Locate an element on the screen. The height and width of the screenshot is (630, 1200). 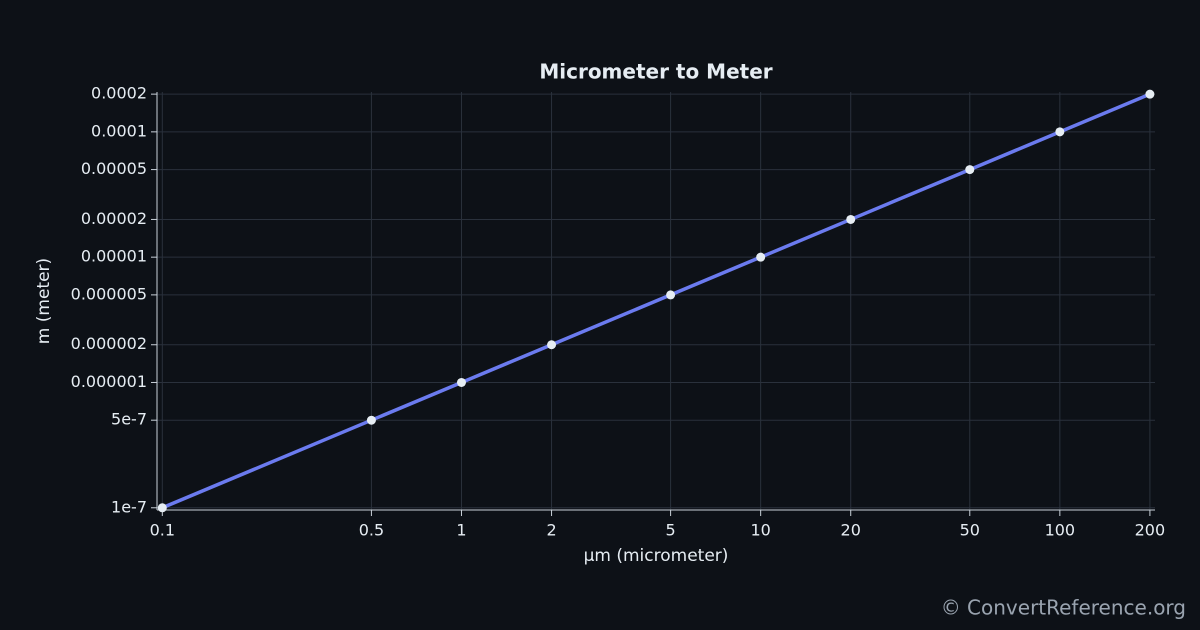
y-tick-label: 0.0002 is located at coordinates (119, 93).